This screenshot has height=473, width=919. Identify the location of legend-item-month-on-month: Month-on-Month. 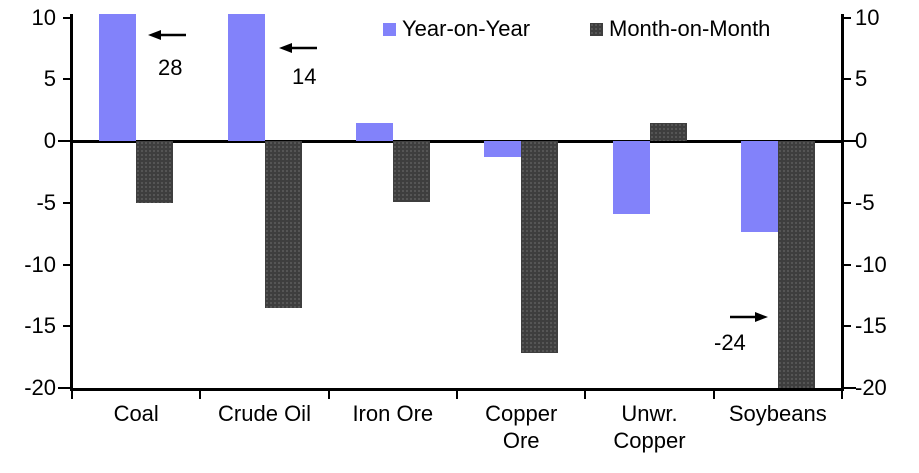
(680, 29).